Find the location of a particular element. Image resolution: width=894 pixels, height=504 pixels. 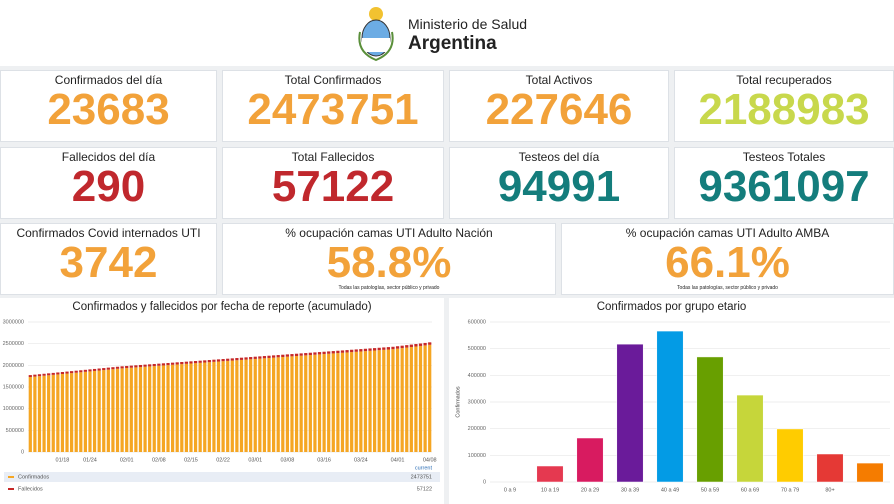

card: Total Fallecidos 57122 is located at coordinates (333, 183).